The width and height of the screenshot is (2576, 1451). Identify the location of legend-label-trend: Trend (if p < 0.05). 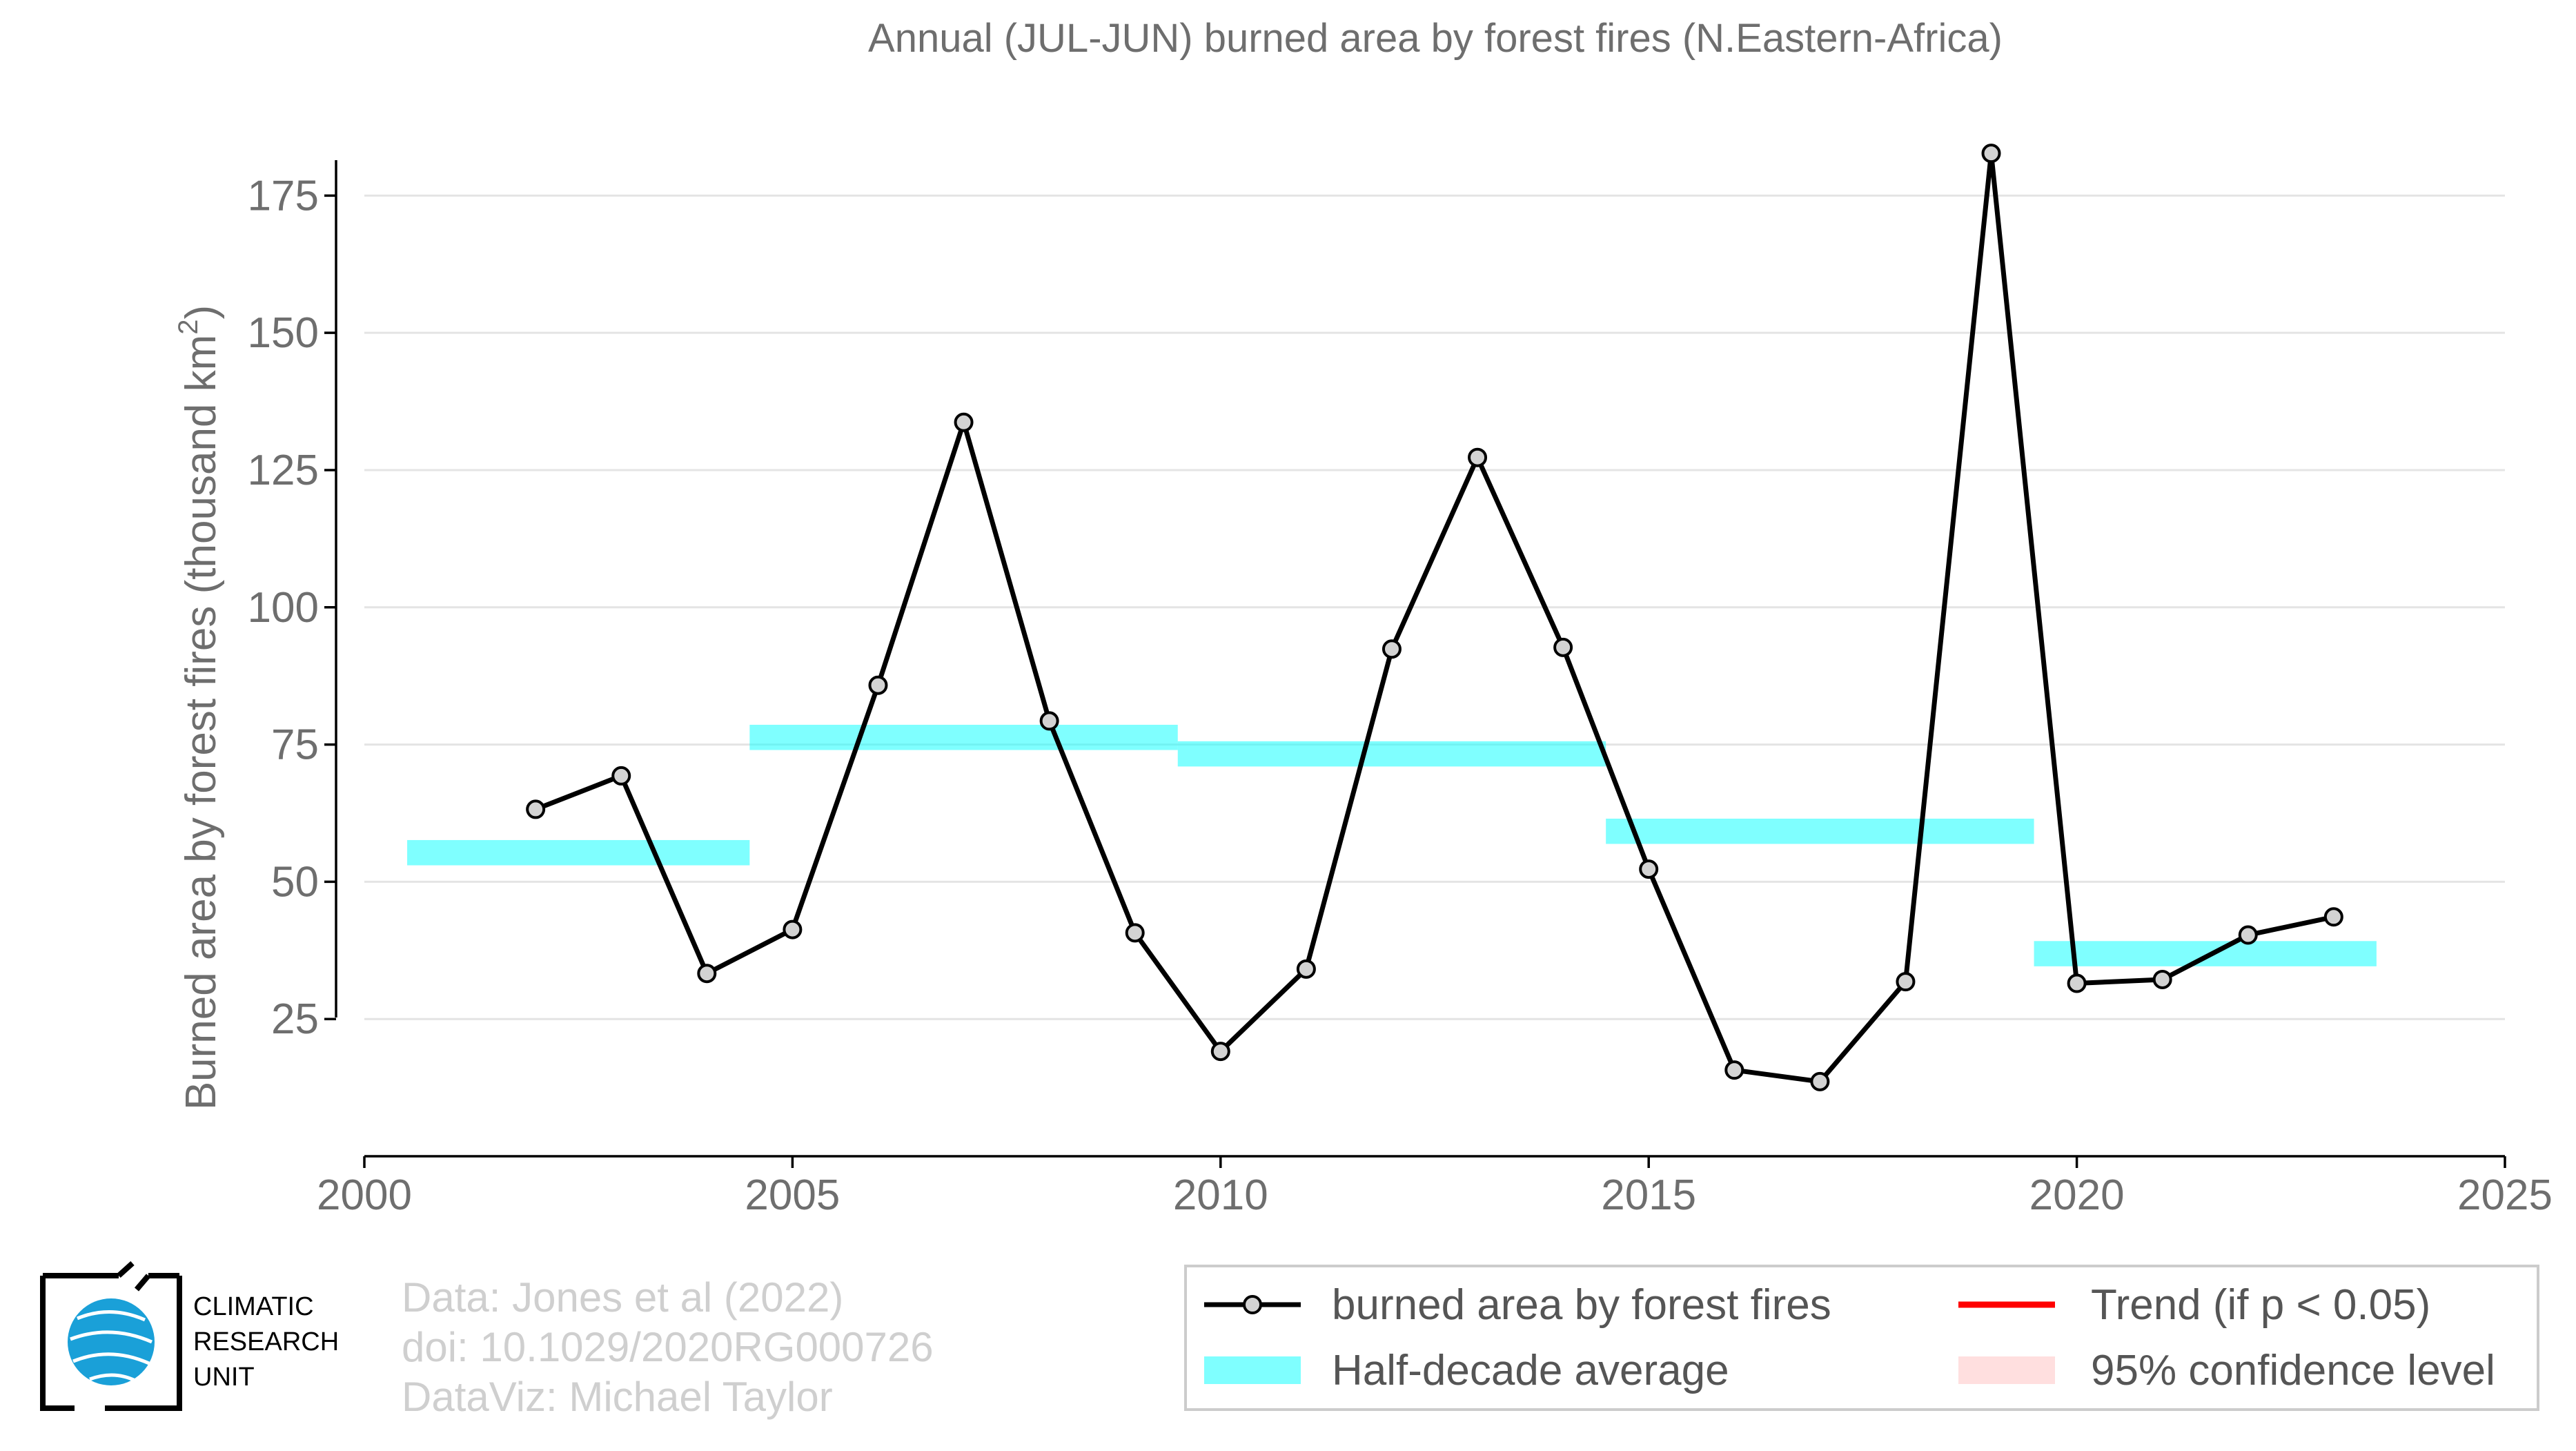
(2260, 1305).